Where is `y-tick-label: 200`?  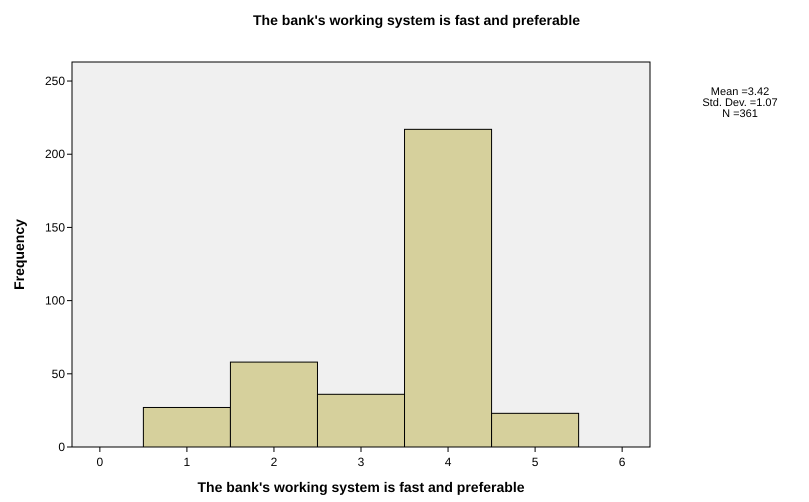
y-tick-label: 200 is located at coordinates (55, 154).